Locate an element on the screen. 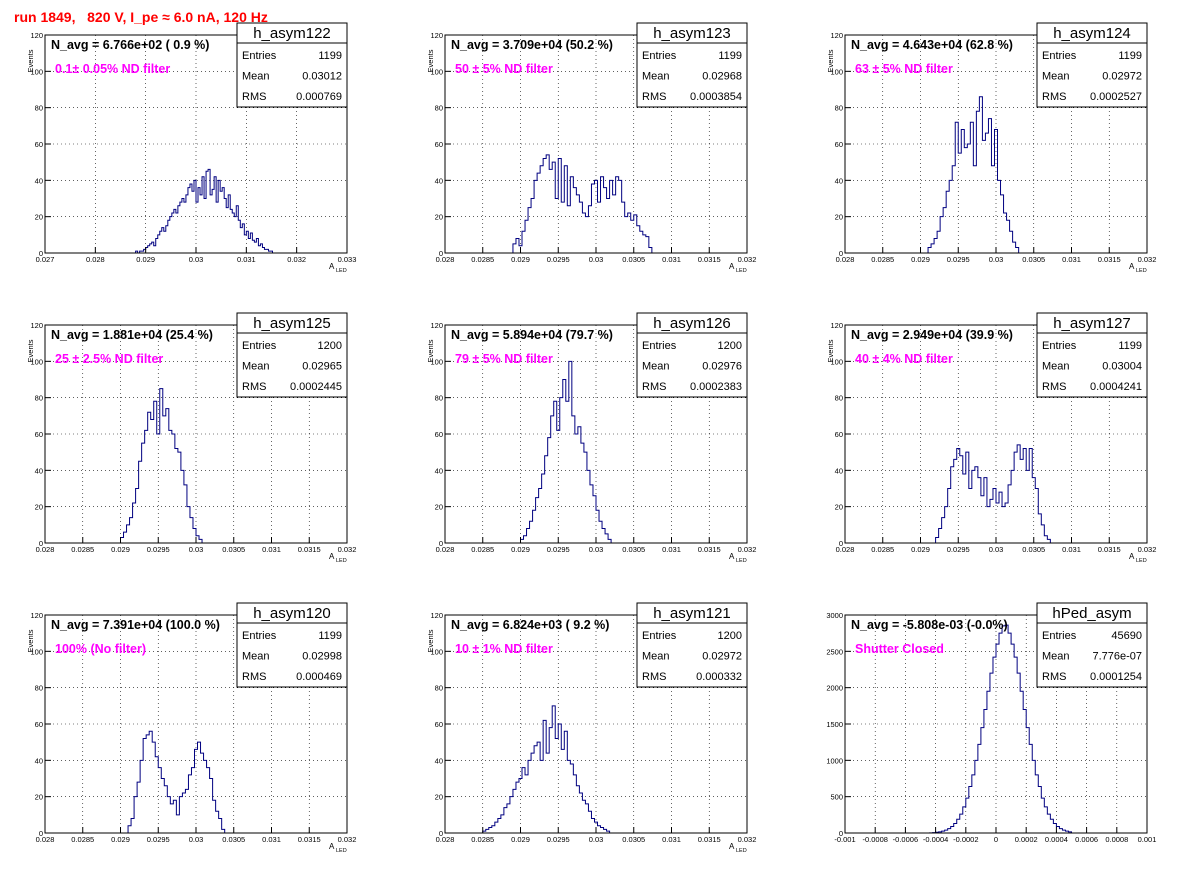  stats-rms-value: 0.000469 is located at coordinates (319, 677).